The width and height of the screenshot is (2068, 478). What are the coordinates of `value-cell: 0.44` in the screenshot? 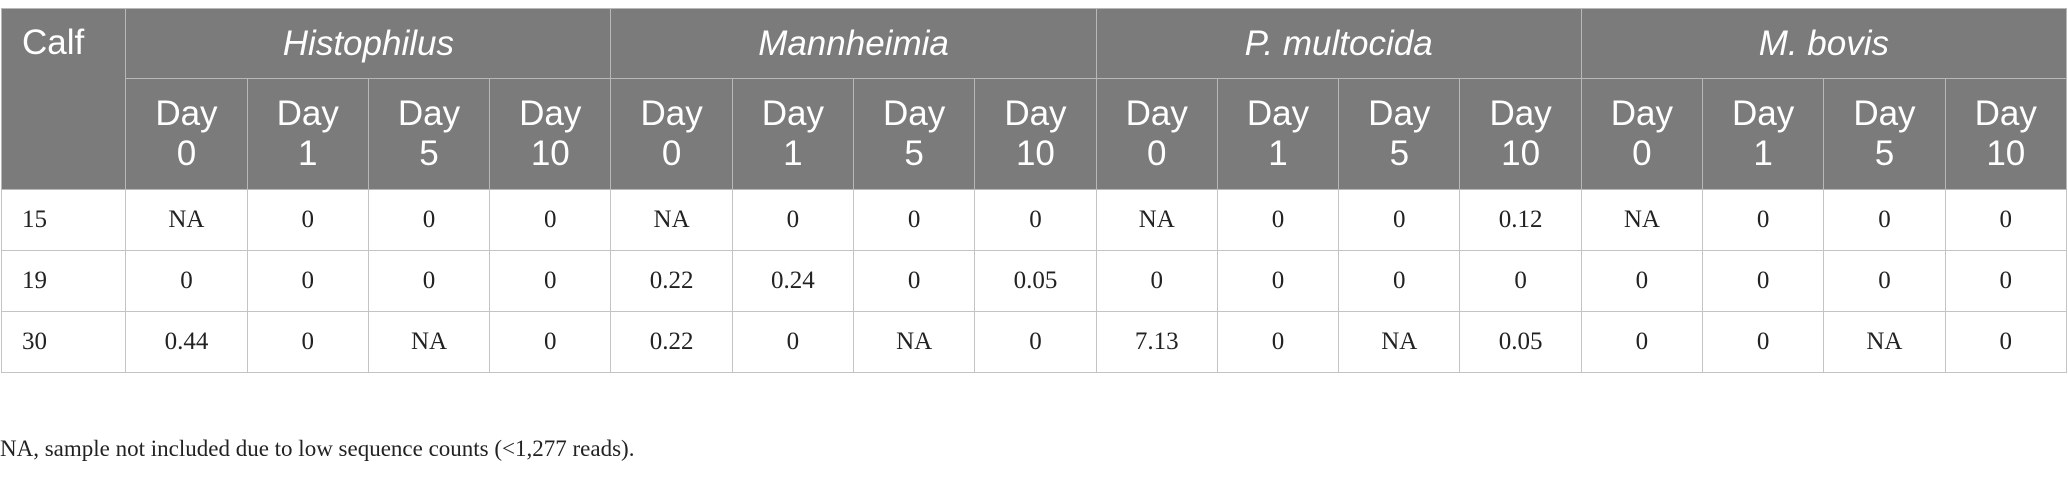 It's located at (186, 342).